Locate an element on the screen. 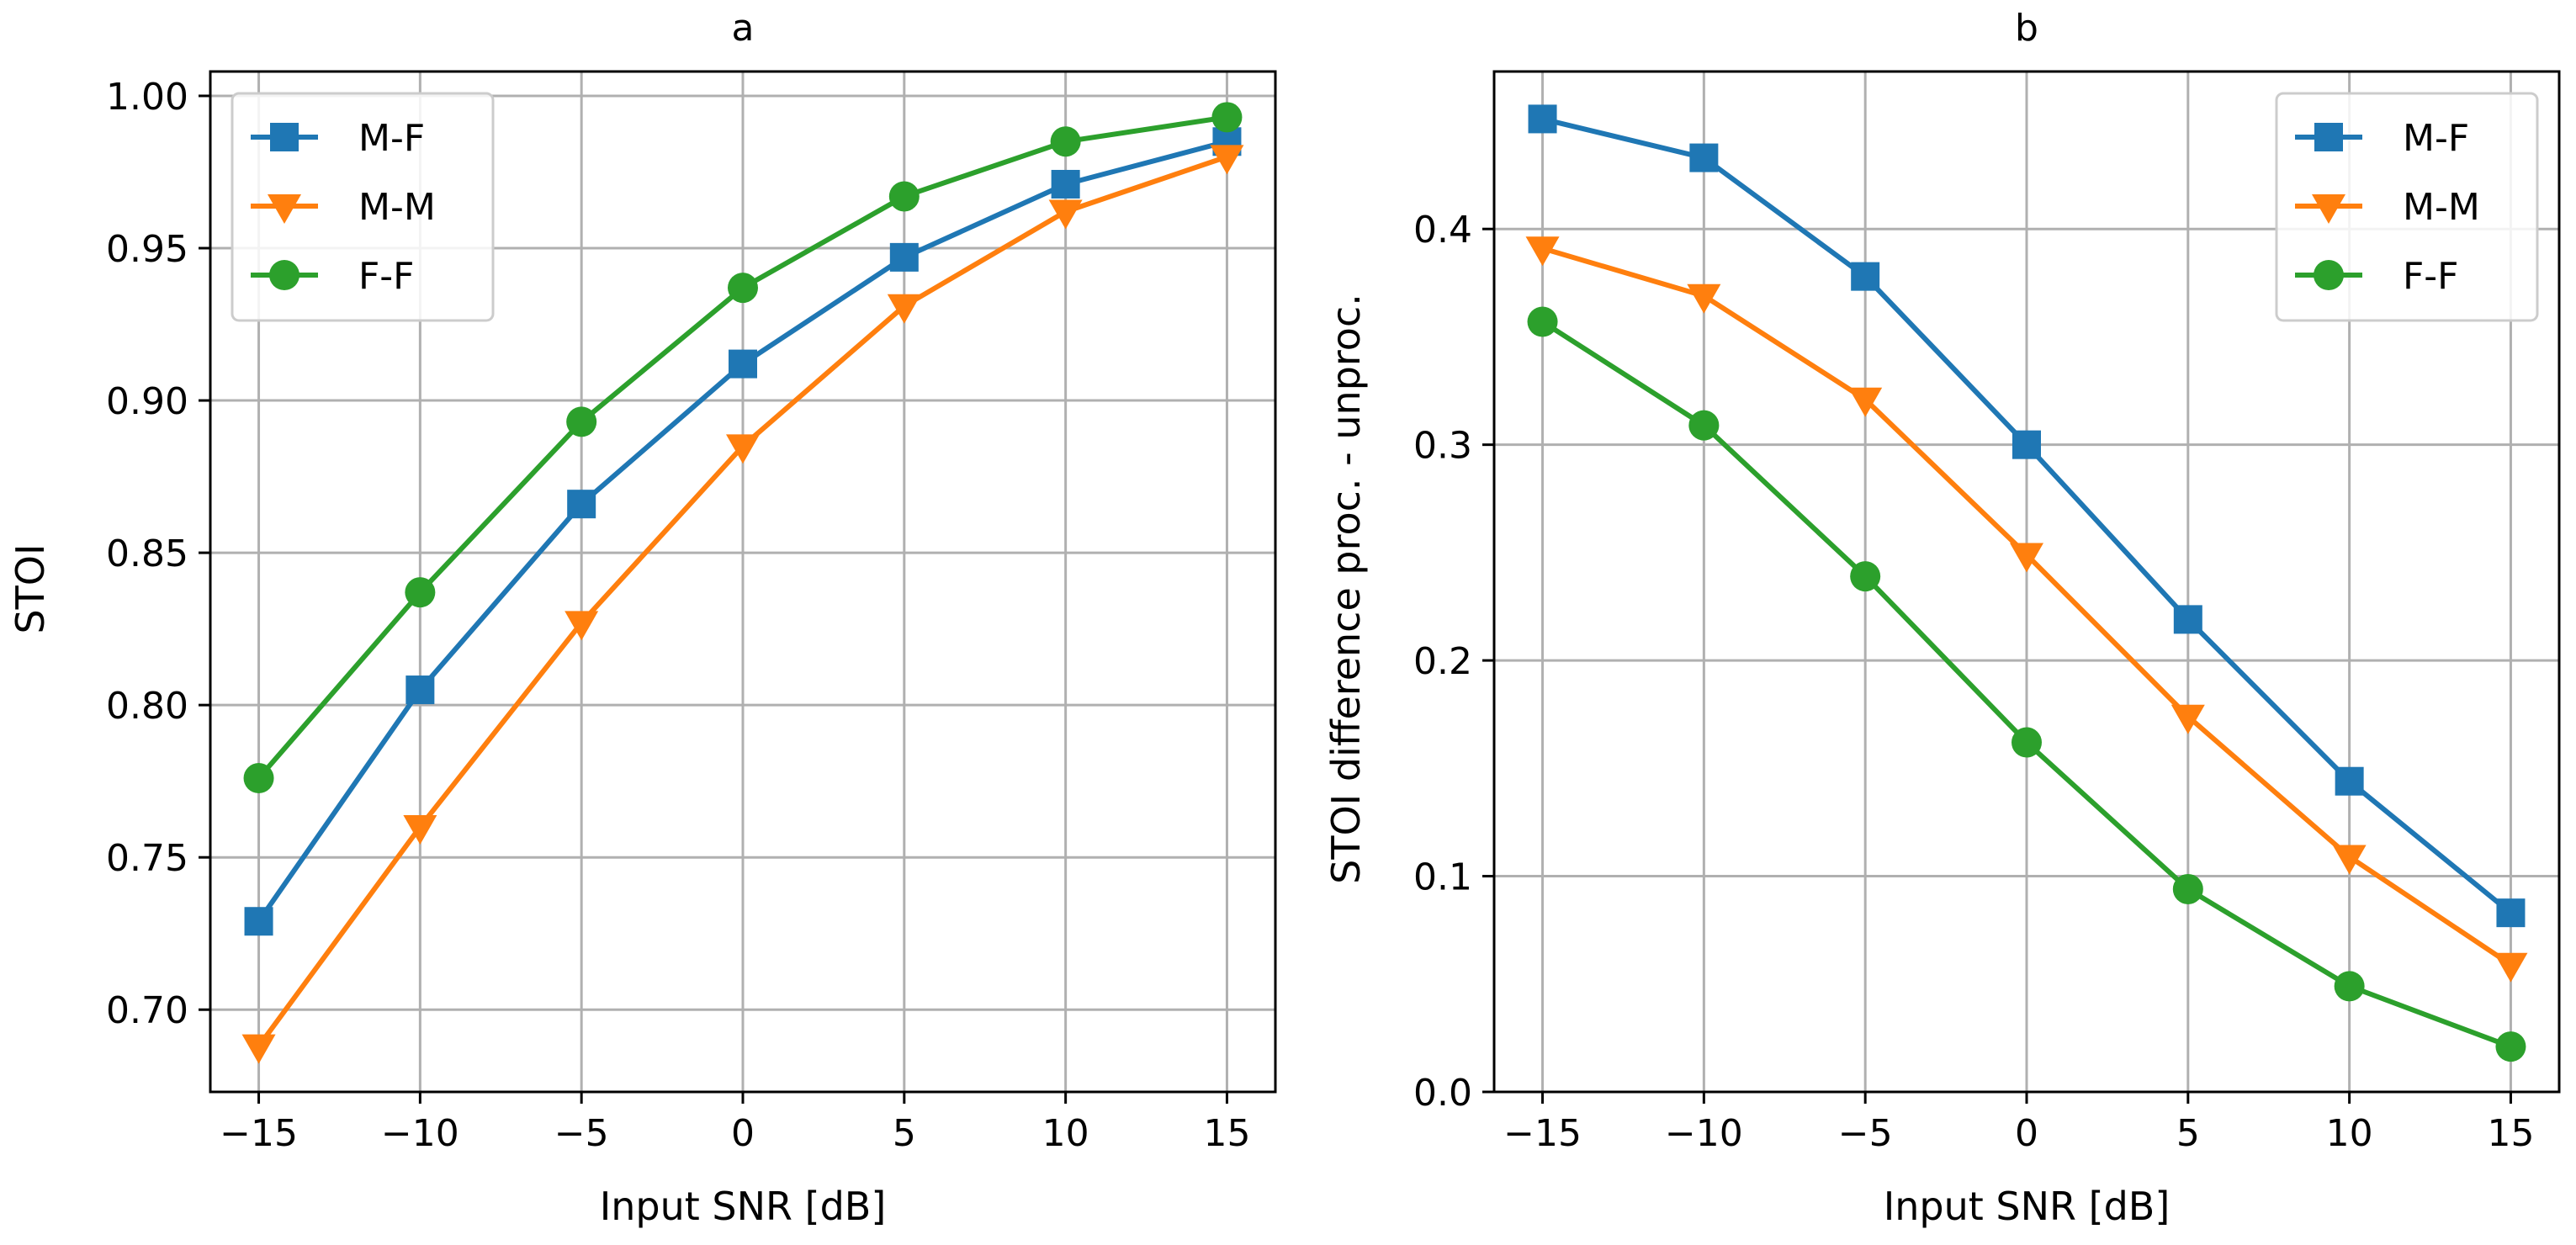 Image resolution: width=2576 pixels, height=1245 pixels. chart-a-x-tick-label: 15 is located at coordinates (1226, 1133).